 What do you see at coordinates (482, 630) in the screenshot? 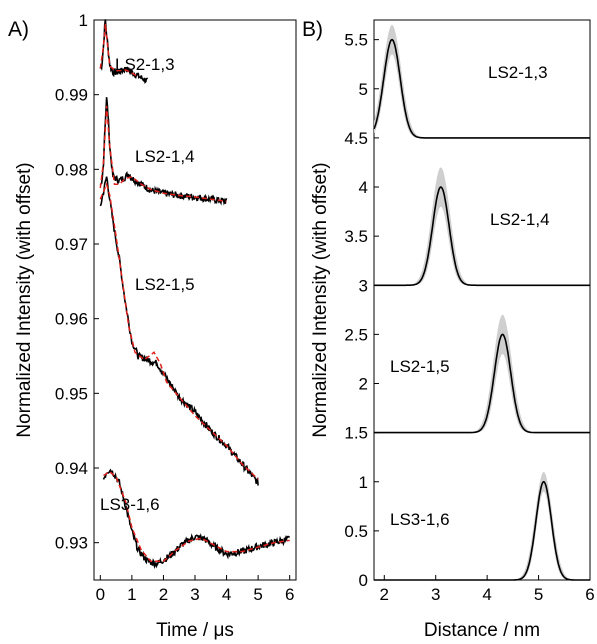
I see `panel-b-x-axis-label: Distance / nm` at bounding box center [482, 630].